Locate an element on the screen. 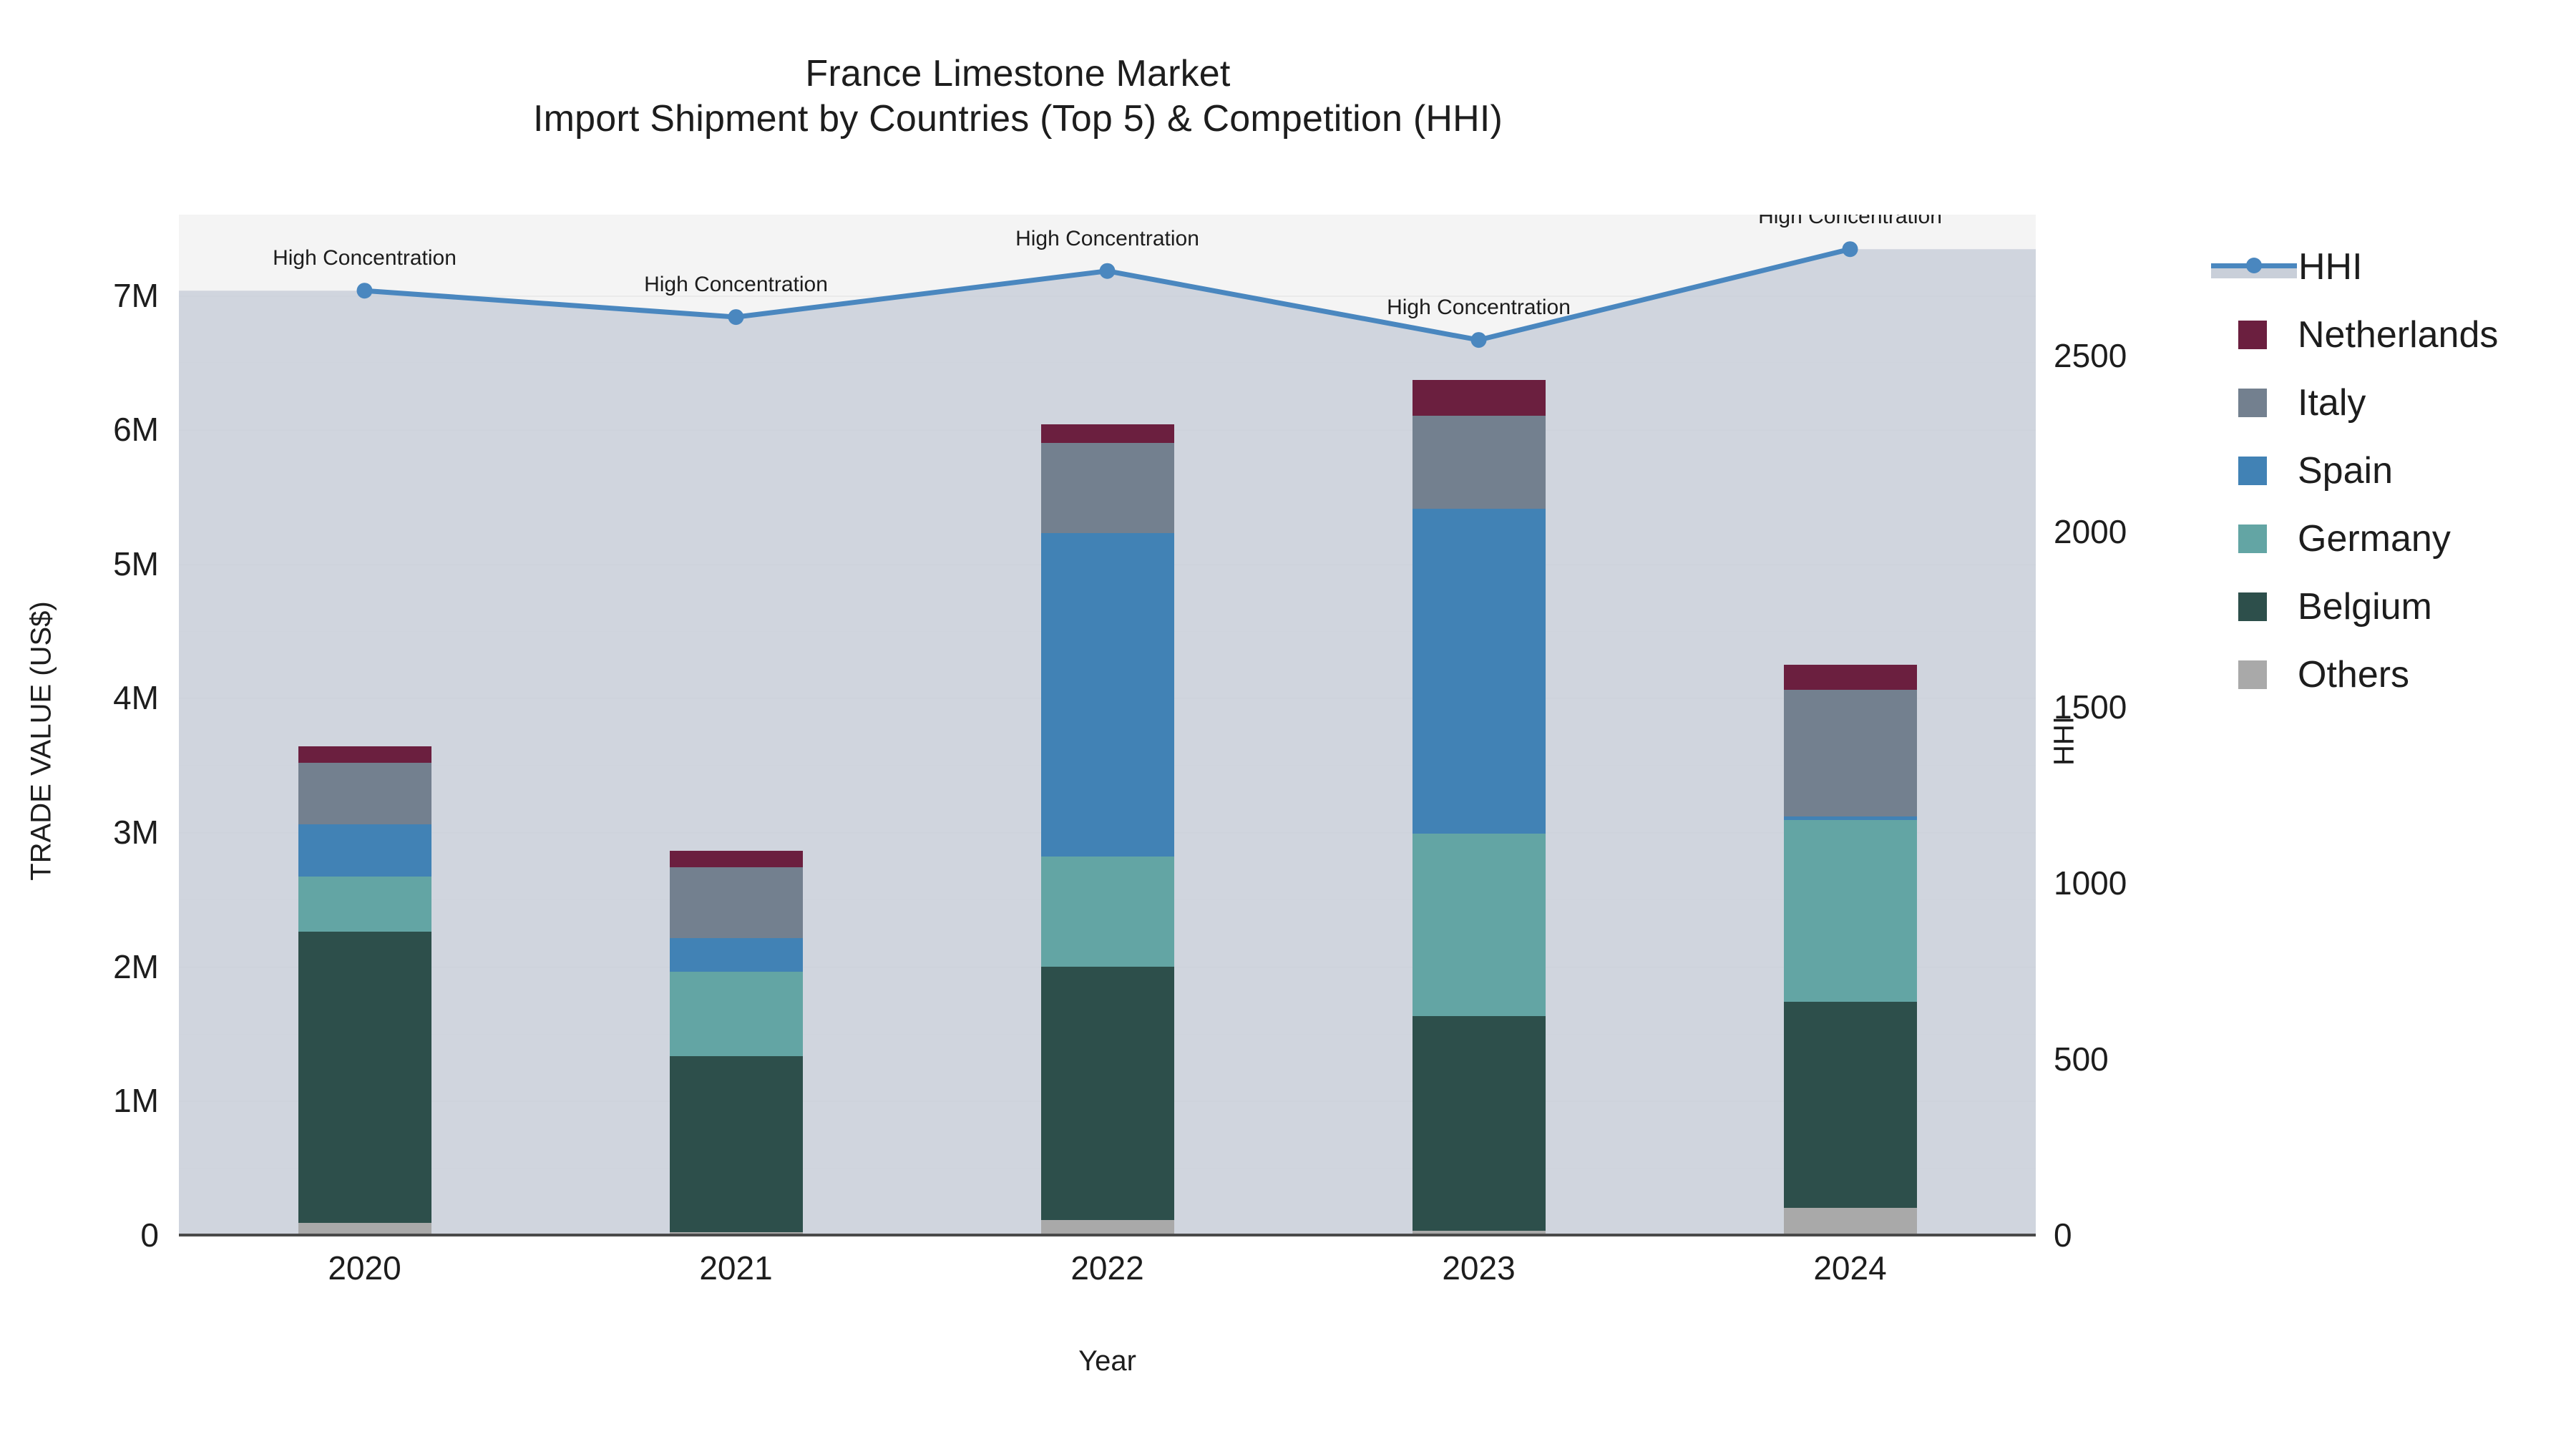 The image size is (2576, 1449). y-tick-right-0: 0 is located at coordinates (2063, 1235).